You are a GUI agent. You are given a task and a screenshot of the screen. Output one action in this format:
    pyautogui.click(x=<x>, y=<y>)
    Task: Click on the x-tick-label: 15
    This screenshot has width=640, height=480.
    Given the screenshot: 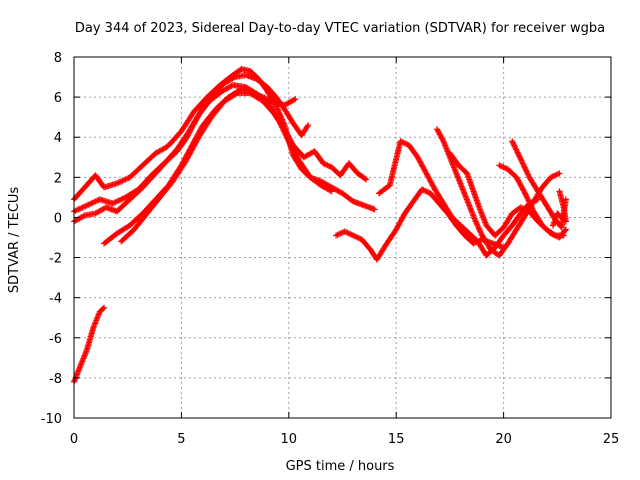 What is the action you would take?
    pyautogui.click(x=396, y=439)
    